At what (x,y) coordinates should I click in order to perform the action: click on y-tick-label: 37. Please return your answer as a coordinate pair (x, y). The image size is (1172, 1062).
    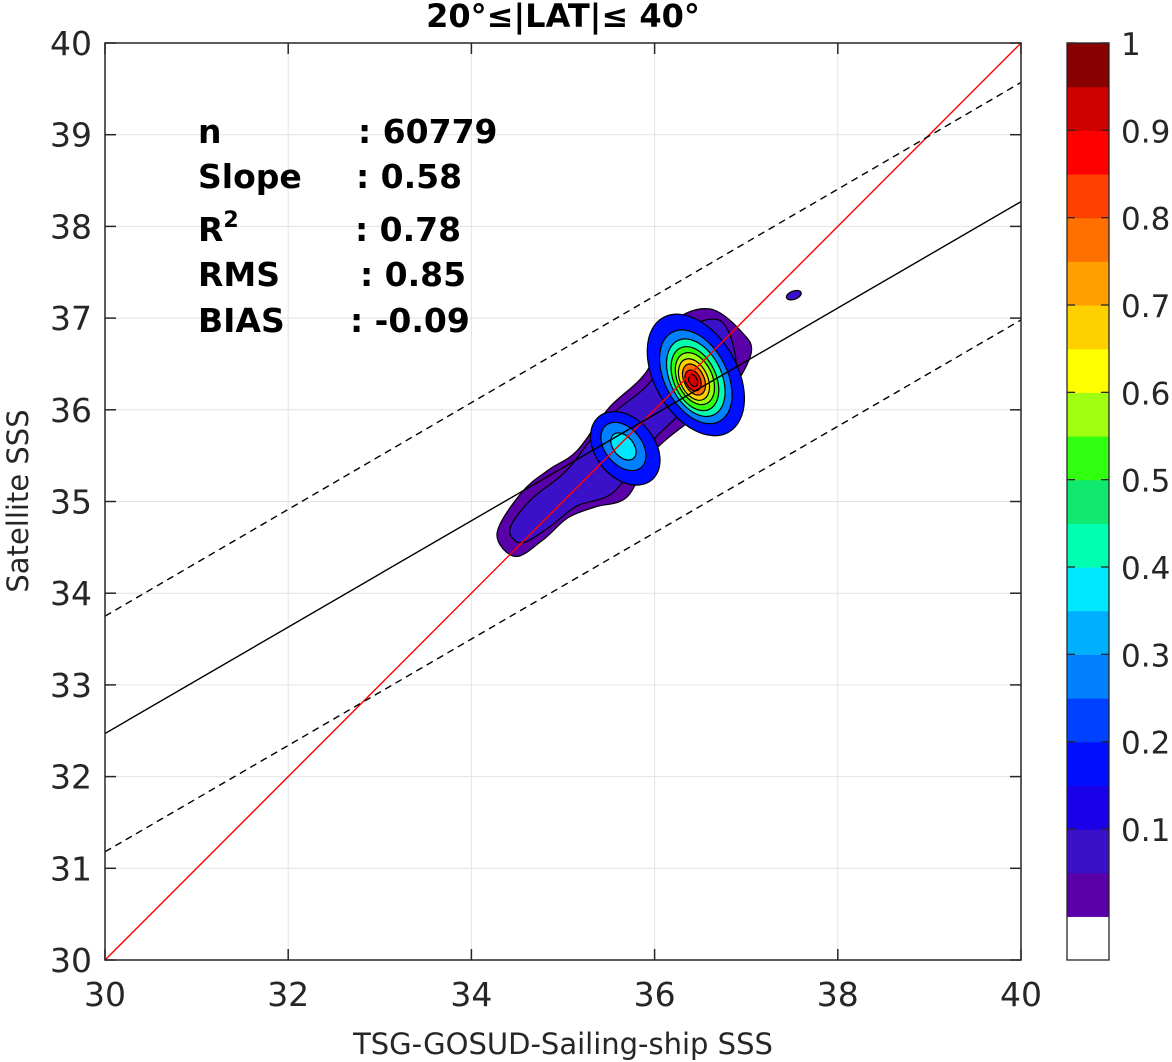
    Looking at the image, I should click on (71, 318).